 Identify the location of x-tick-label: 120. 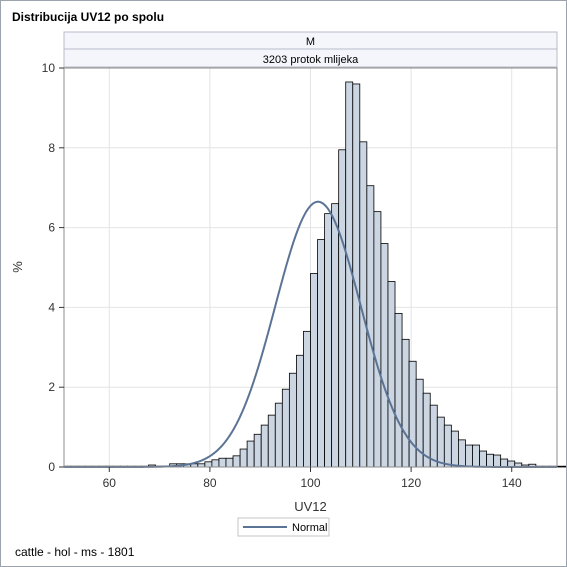
(411, 483).